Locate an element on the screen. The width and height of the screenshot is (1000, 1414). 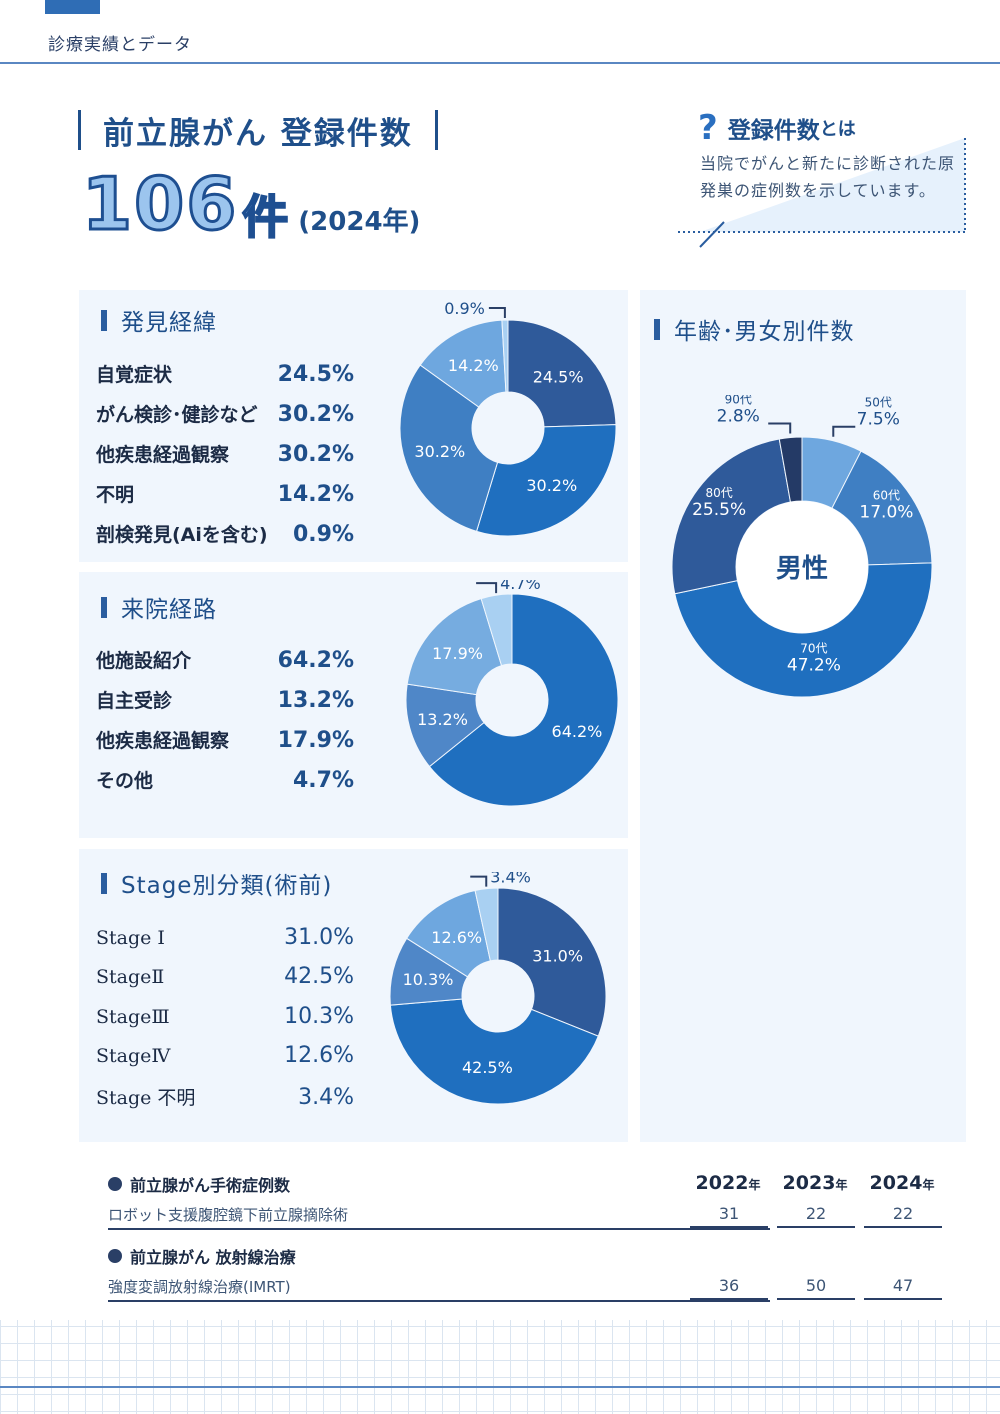
bullet-icon is located at coordinates (115, 1184).